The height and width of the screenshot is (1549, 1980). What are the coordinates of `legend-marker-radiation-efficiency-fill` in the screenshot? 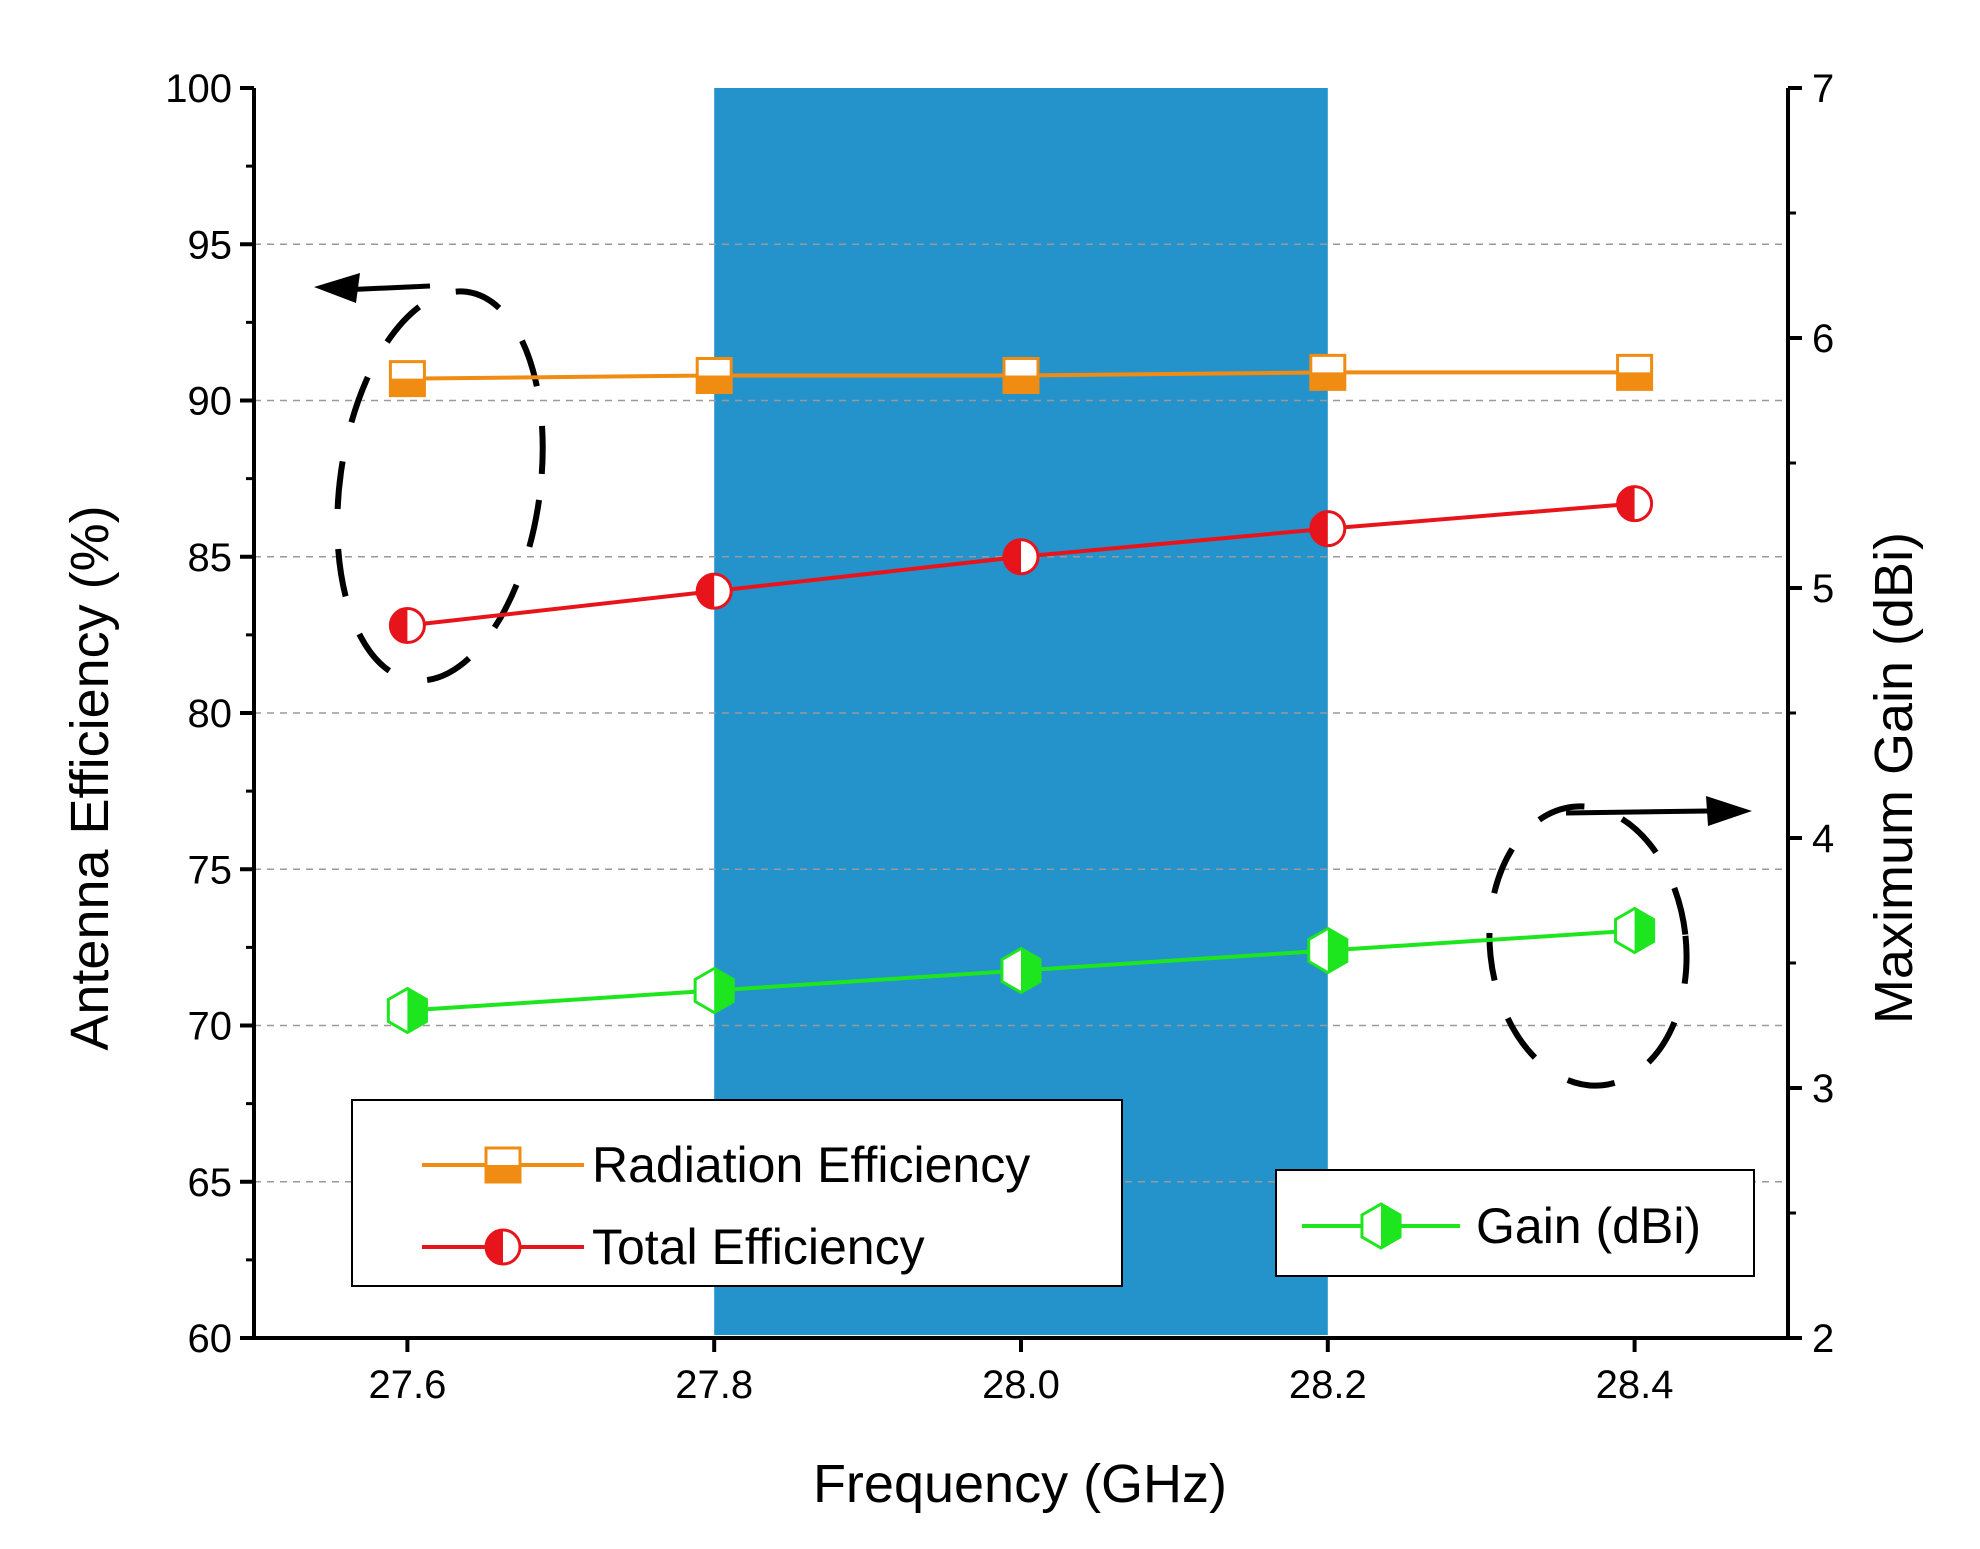 It's located at (503, 1173).